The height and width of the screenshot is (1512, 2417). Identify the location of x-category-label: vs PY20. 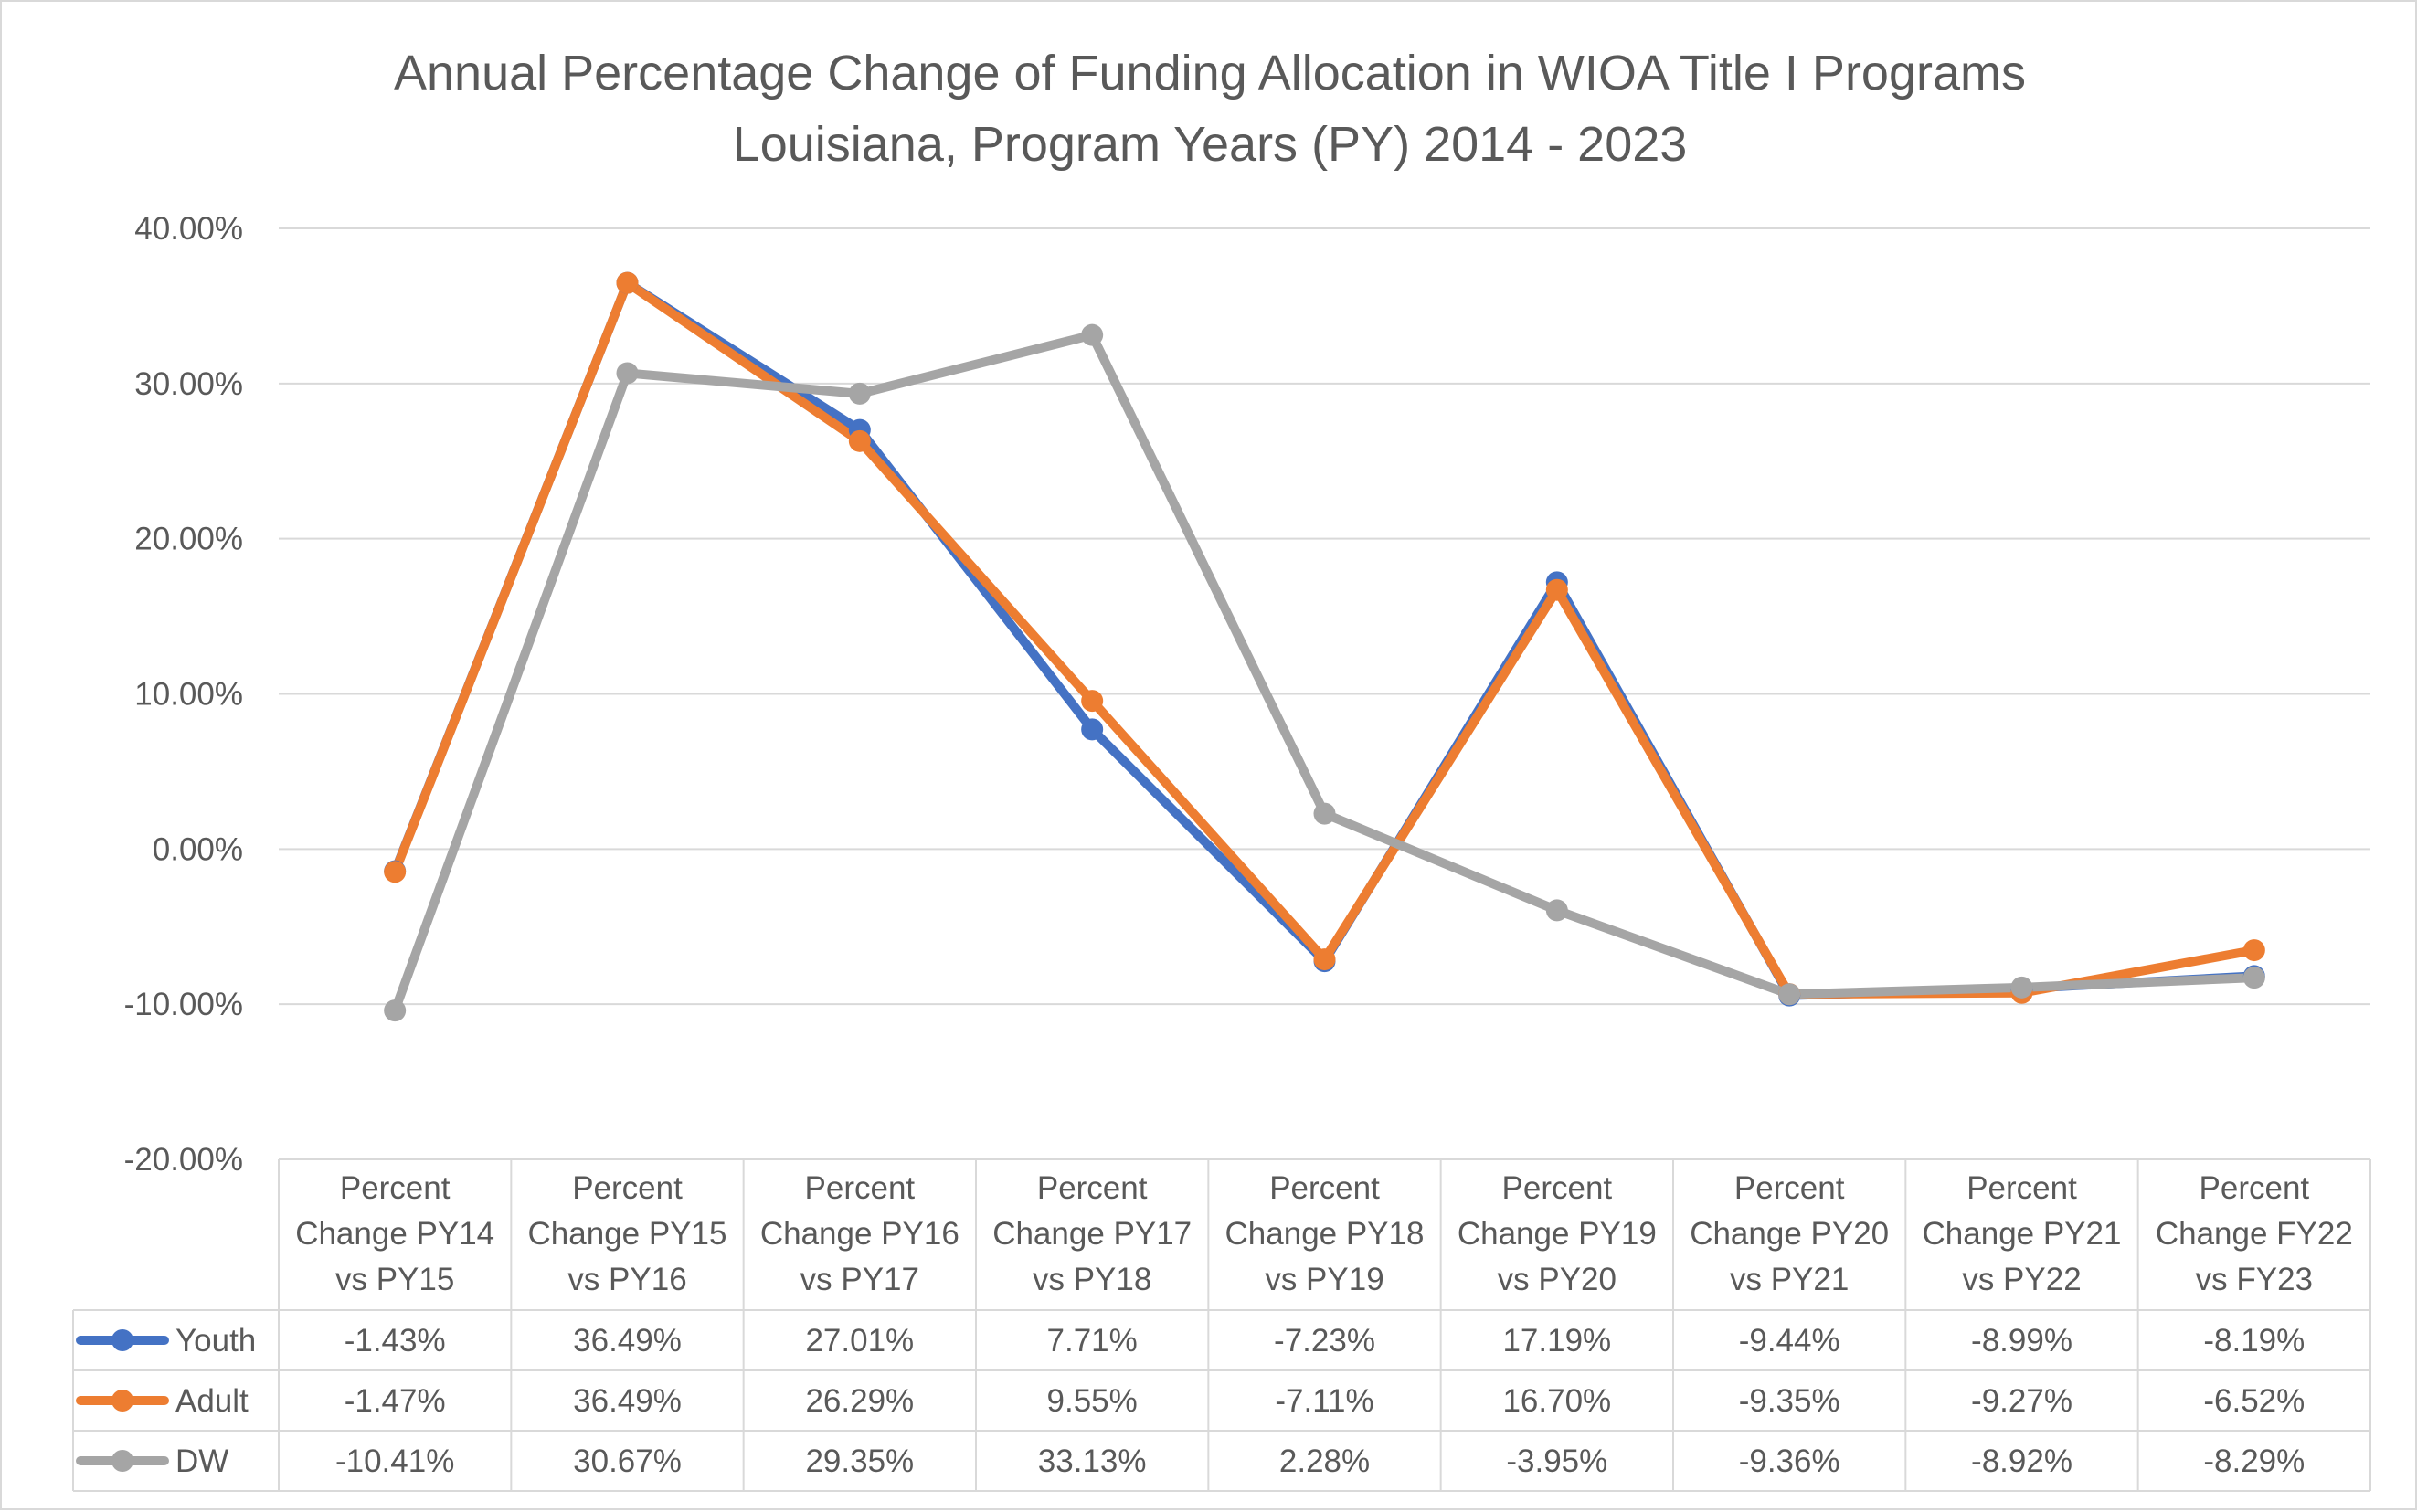
(1557, 1279).